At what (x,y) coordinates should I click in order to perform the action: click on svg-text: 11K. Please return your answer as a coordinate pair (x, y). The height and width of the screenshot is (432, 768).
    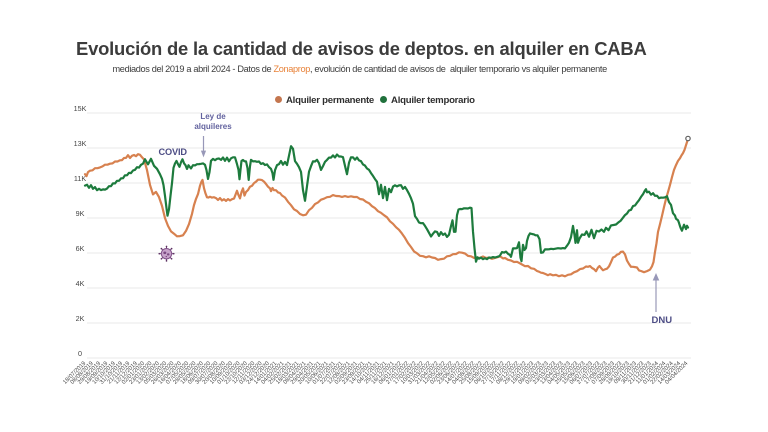
    Looking at the image, I should click on (80, 178).